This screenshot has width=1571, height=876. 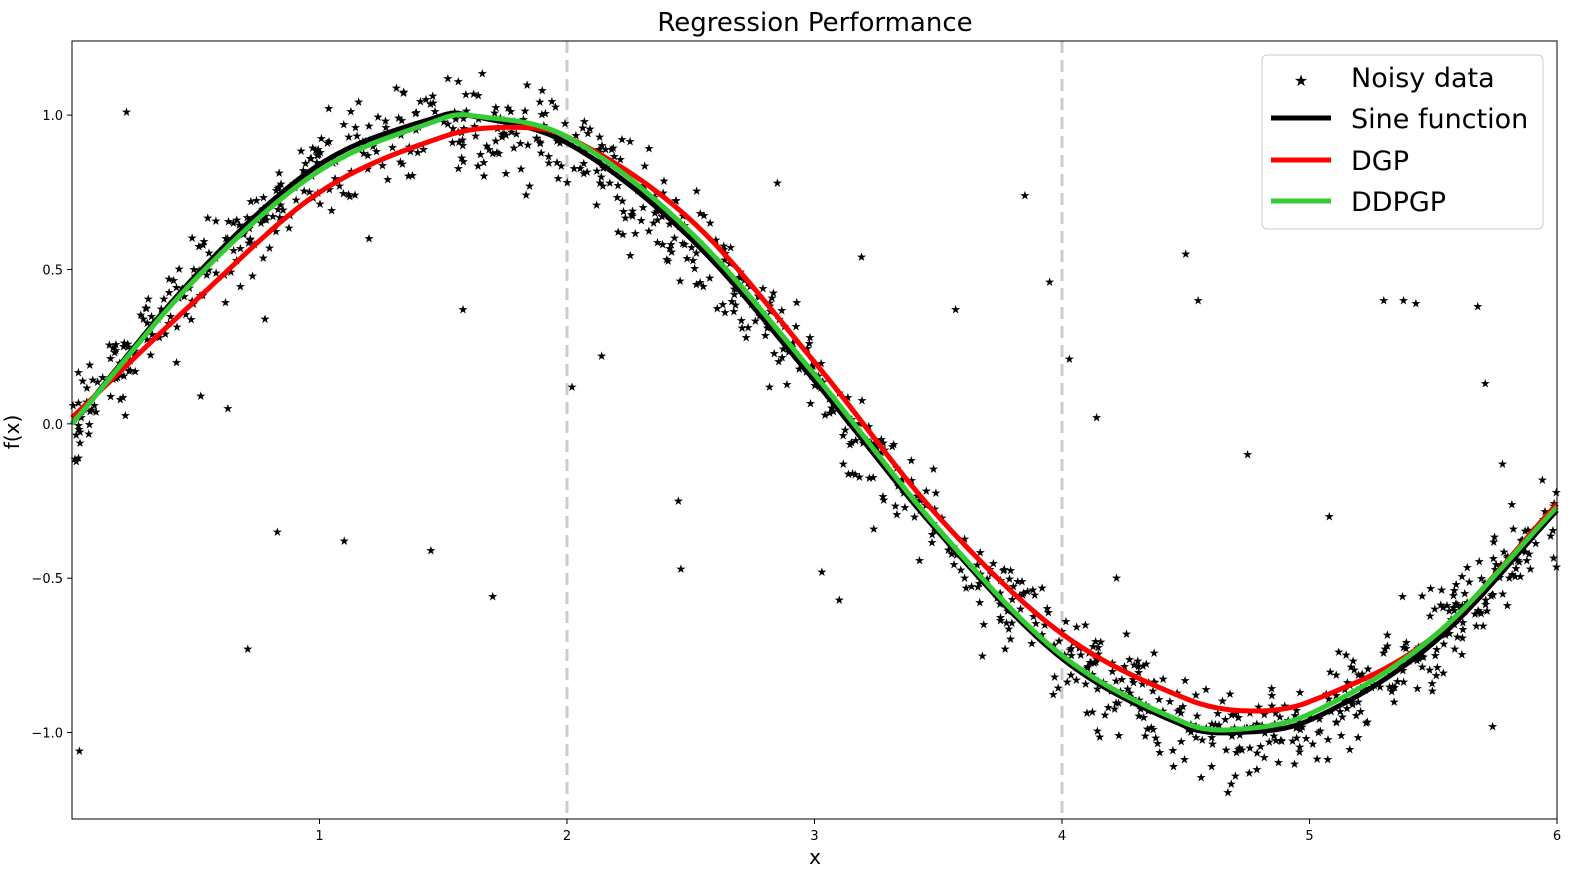 I want to click on y-tick-label: −0.5, so click(x=47, y=579).